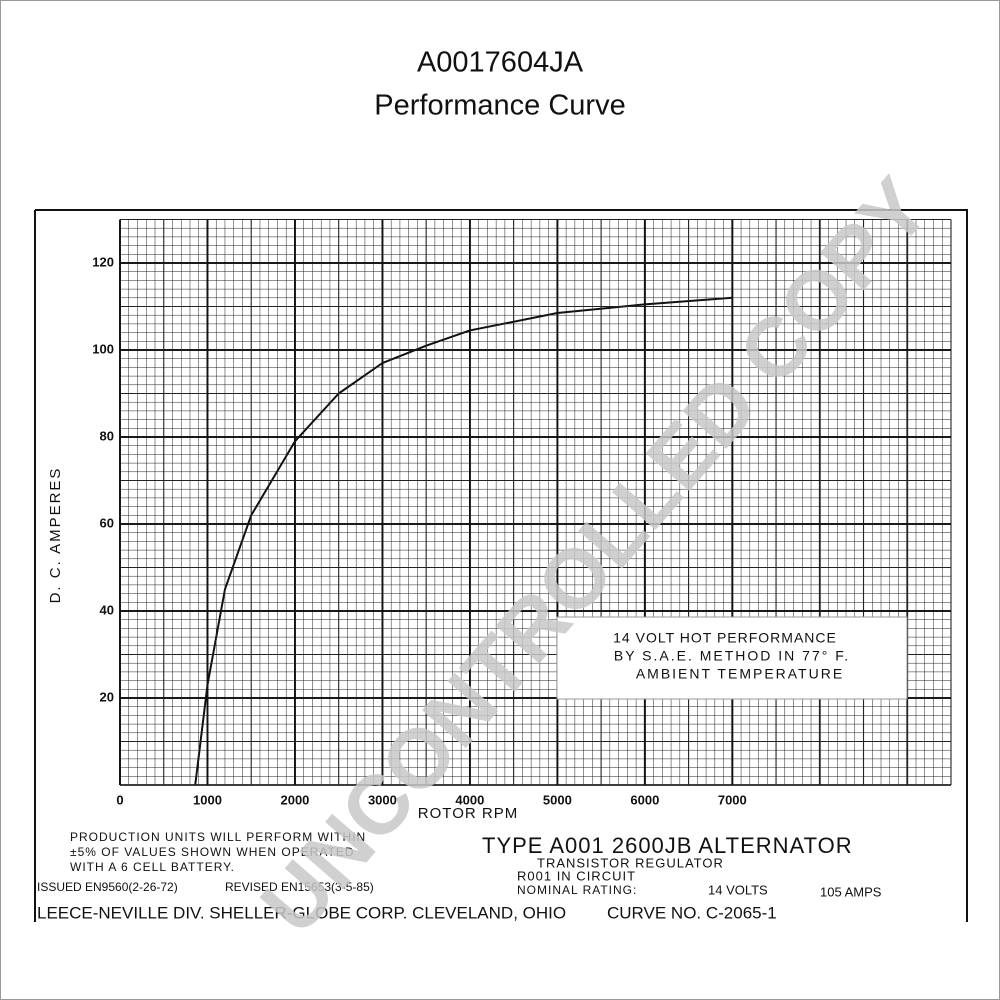 This screenshot has width=1000, height=1000. I want to click on y-tick-label: 20, so click(107, 696).